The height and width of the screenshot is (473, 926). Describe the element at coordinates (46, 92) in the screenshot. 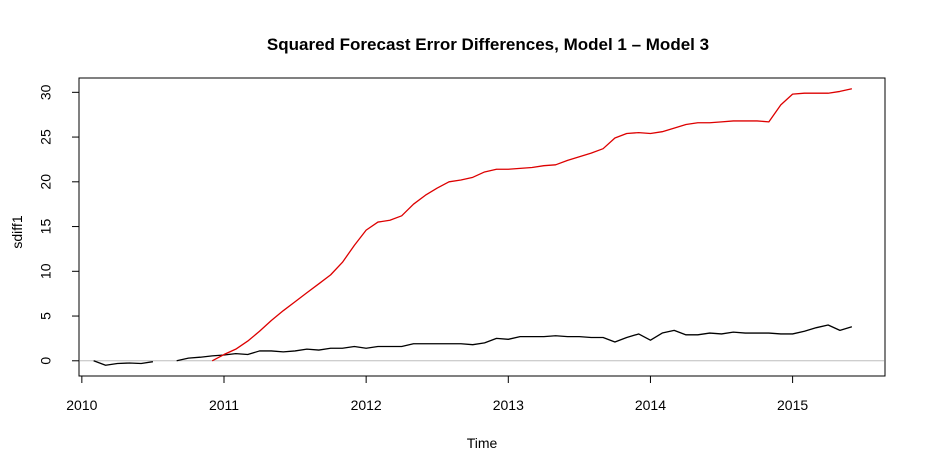

I see `y-tick-label: 30` at that location.